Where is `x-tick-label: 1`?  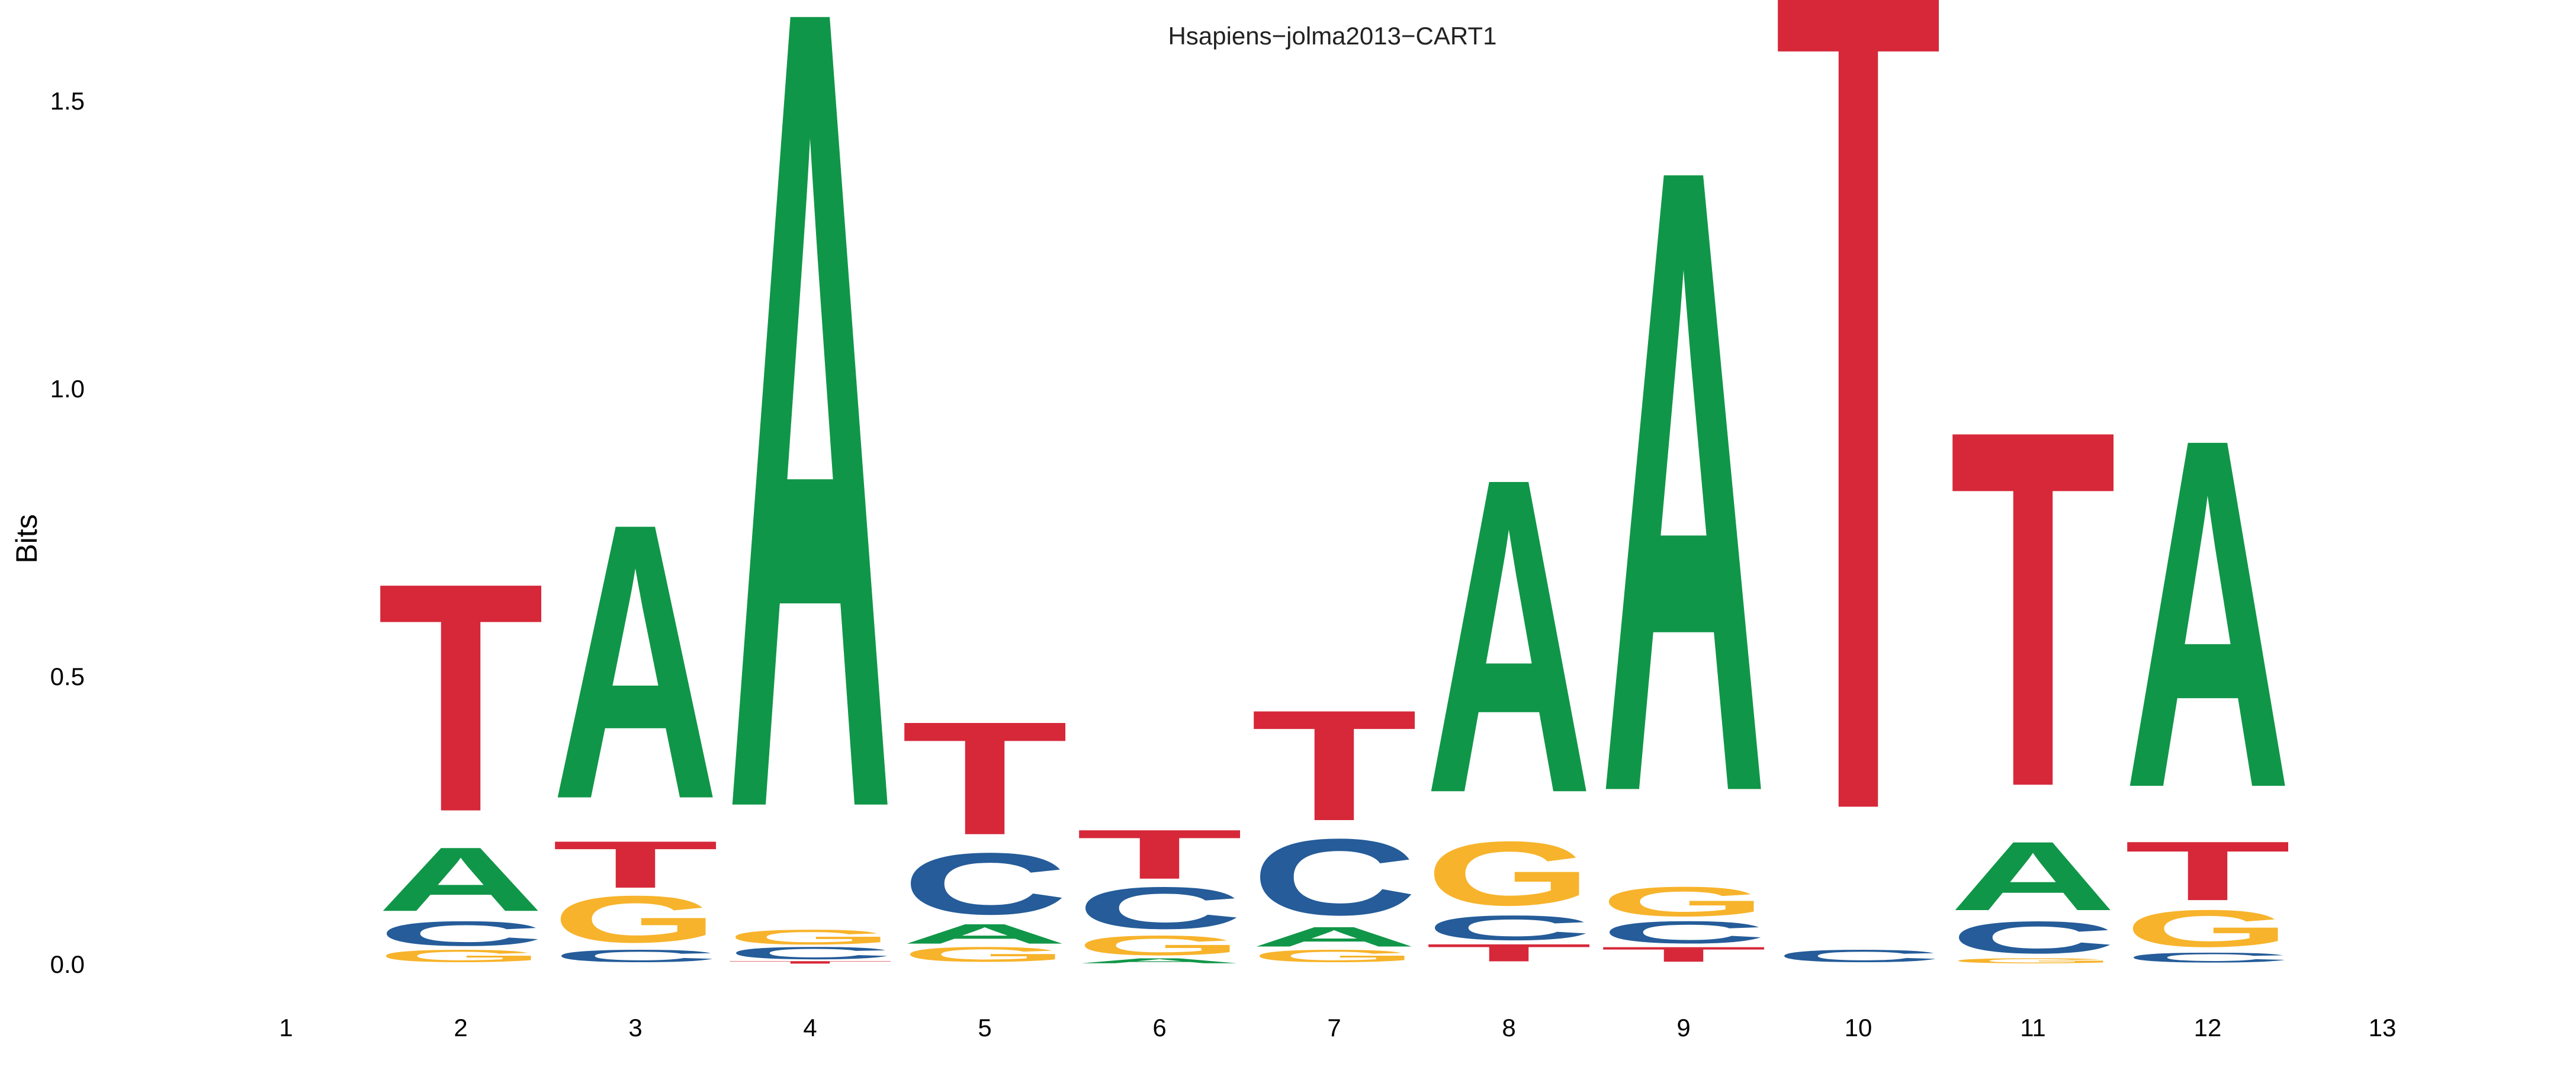 x-tick-label: 1 is located at coordinates (286, 1028).